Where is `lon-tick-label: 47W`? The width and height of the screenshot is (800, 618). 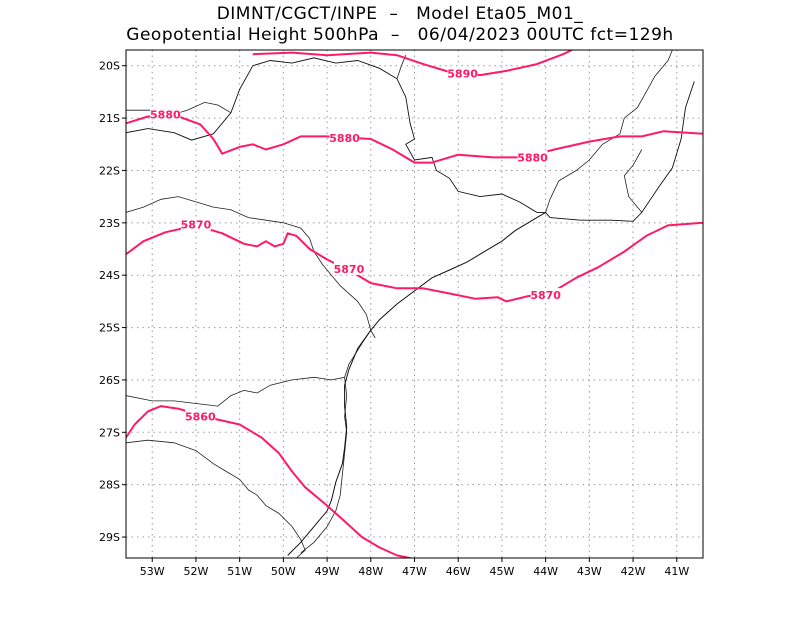 lon-tick-label: 47W is located at coordinates (414, 571).